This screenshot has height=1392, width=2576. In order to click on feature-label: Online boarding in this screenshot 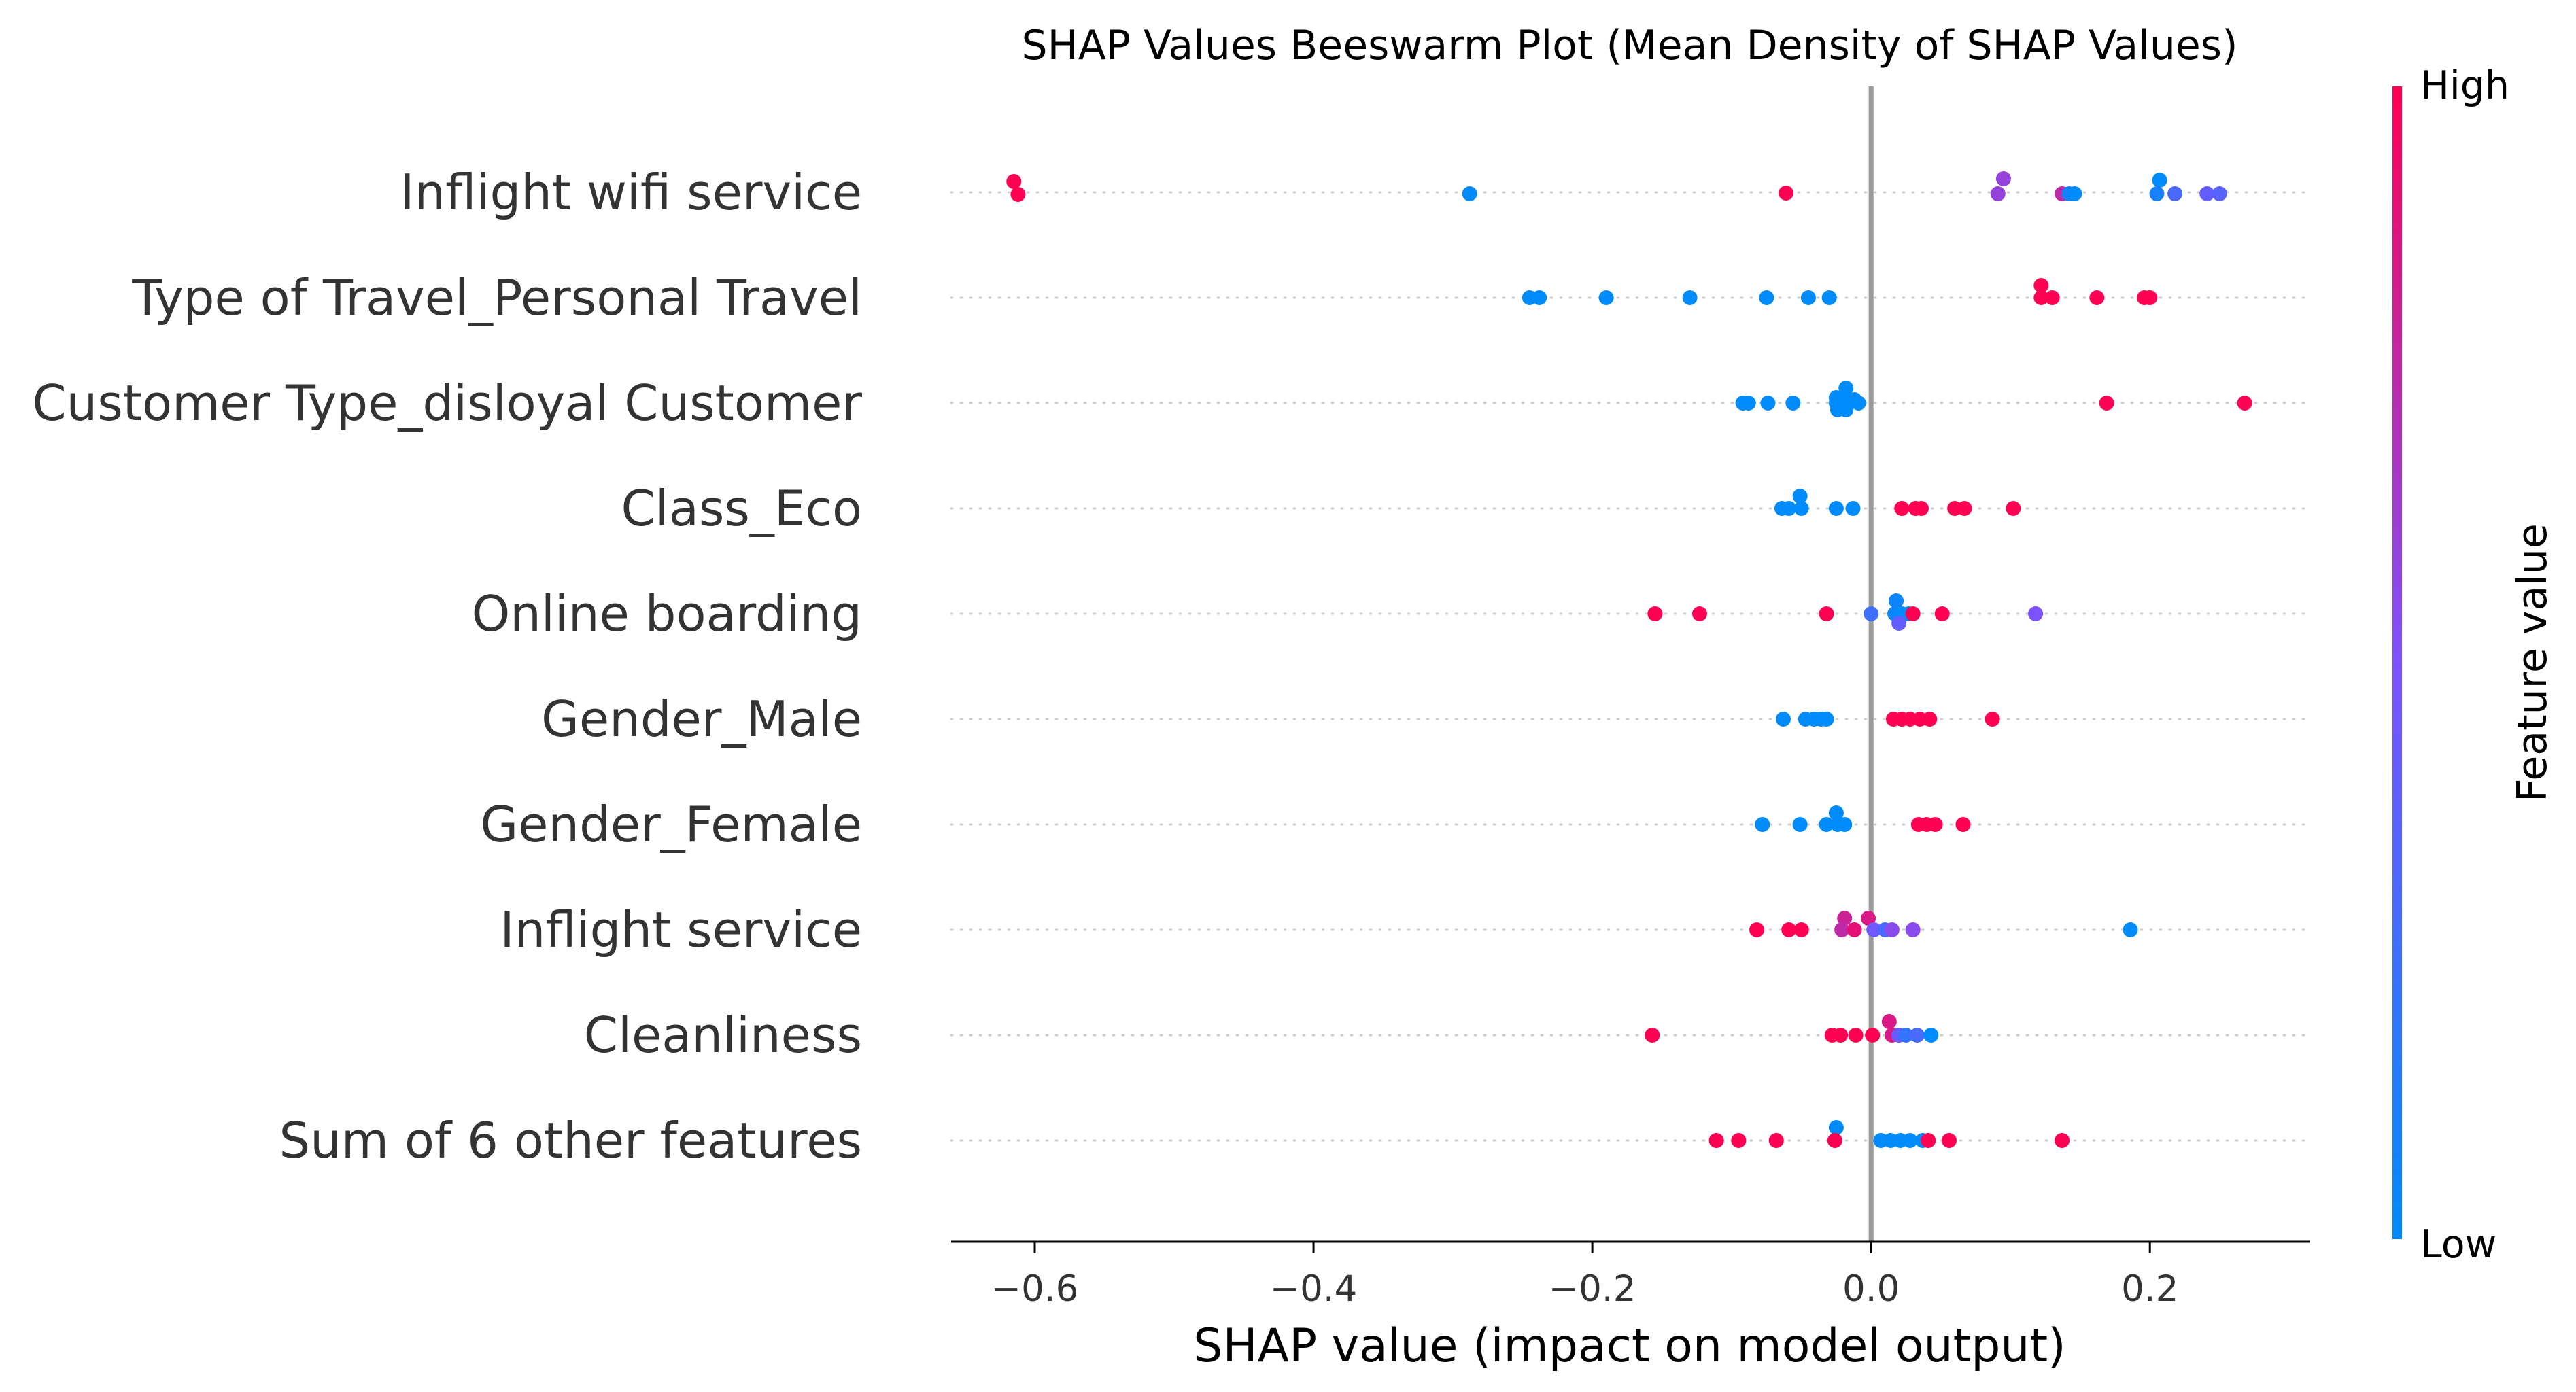, I will do `click(667, 613)`.